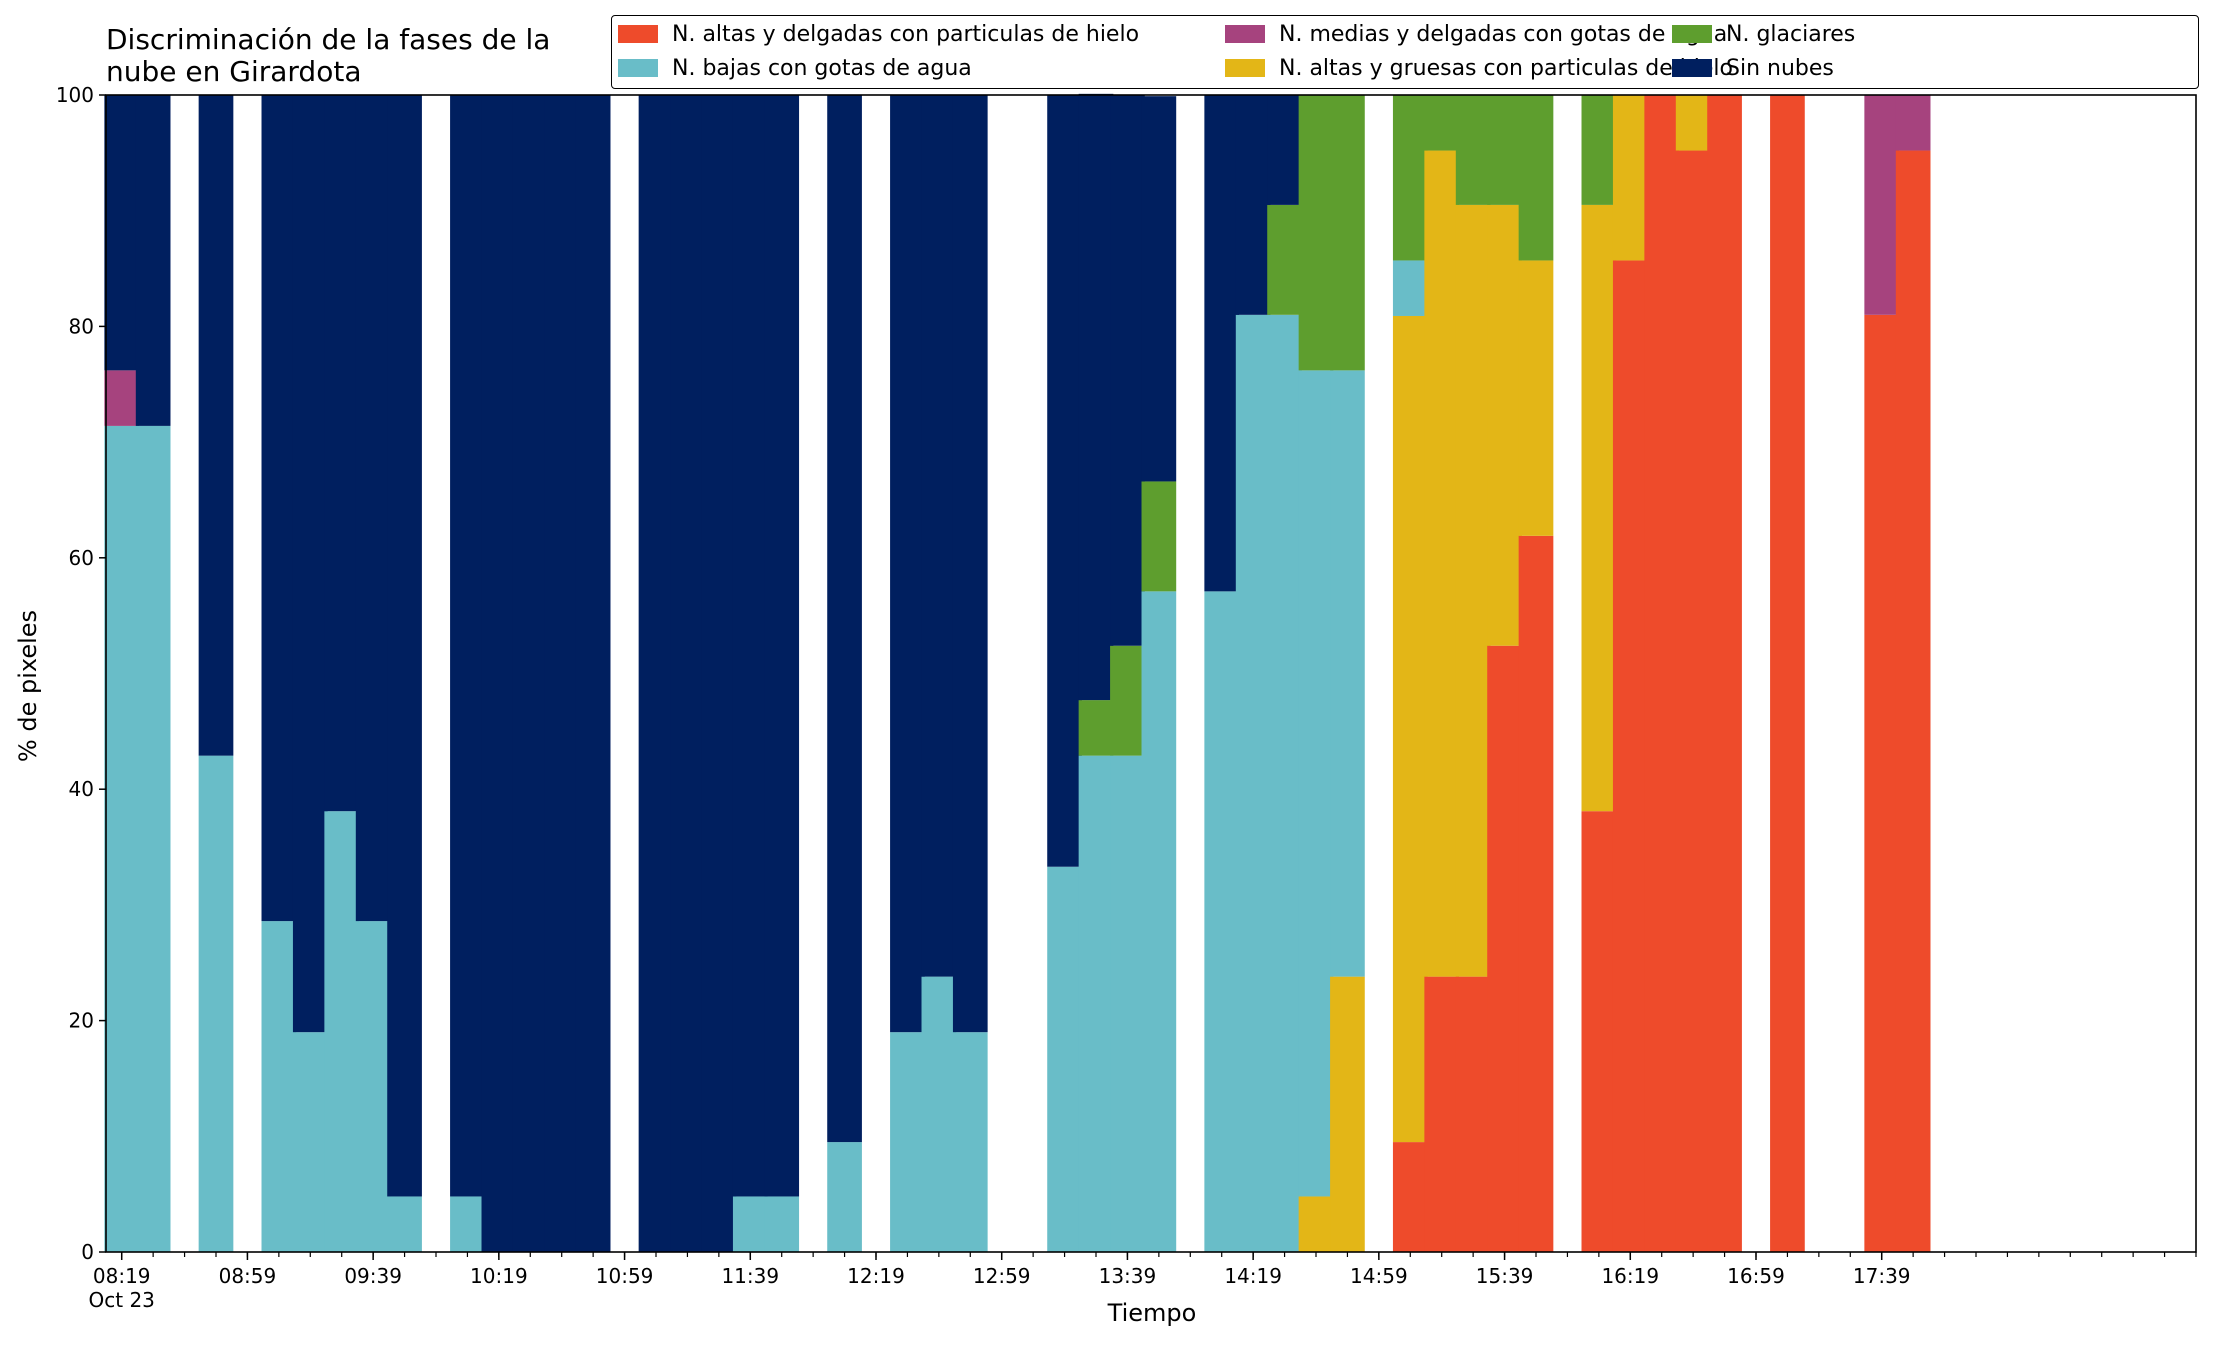 The height and width of the screenshot is (1355, 2216). What do you see at coordinates (122, 1276) in the screenshot?
I see `x-tick-label: 08:19` at bounding box center [122, 1276].